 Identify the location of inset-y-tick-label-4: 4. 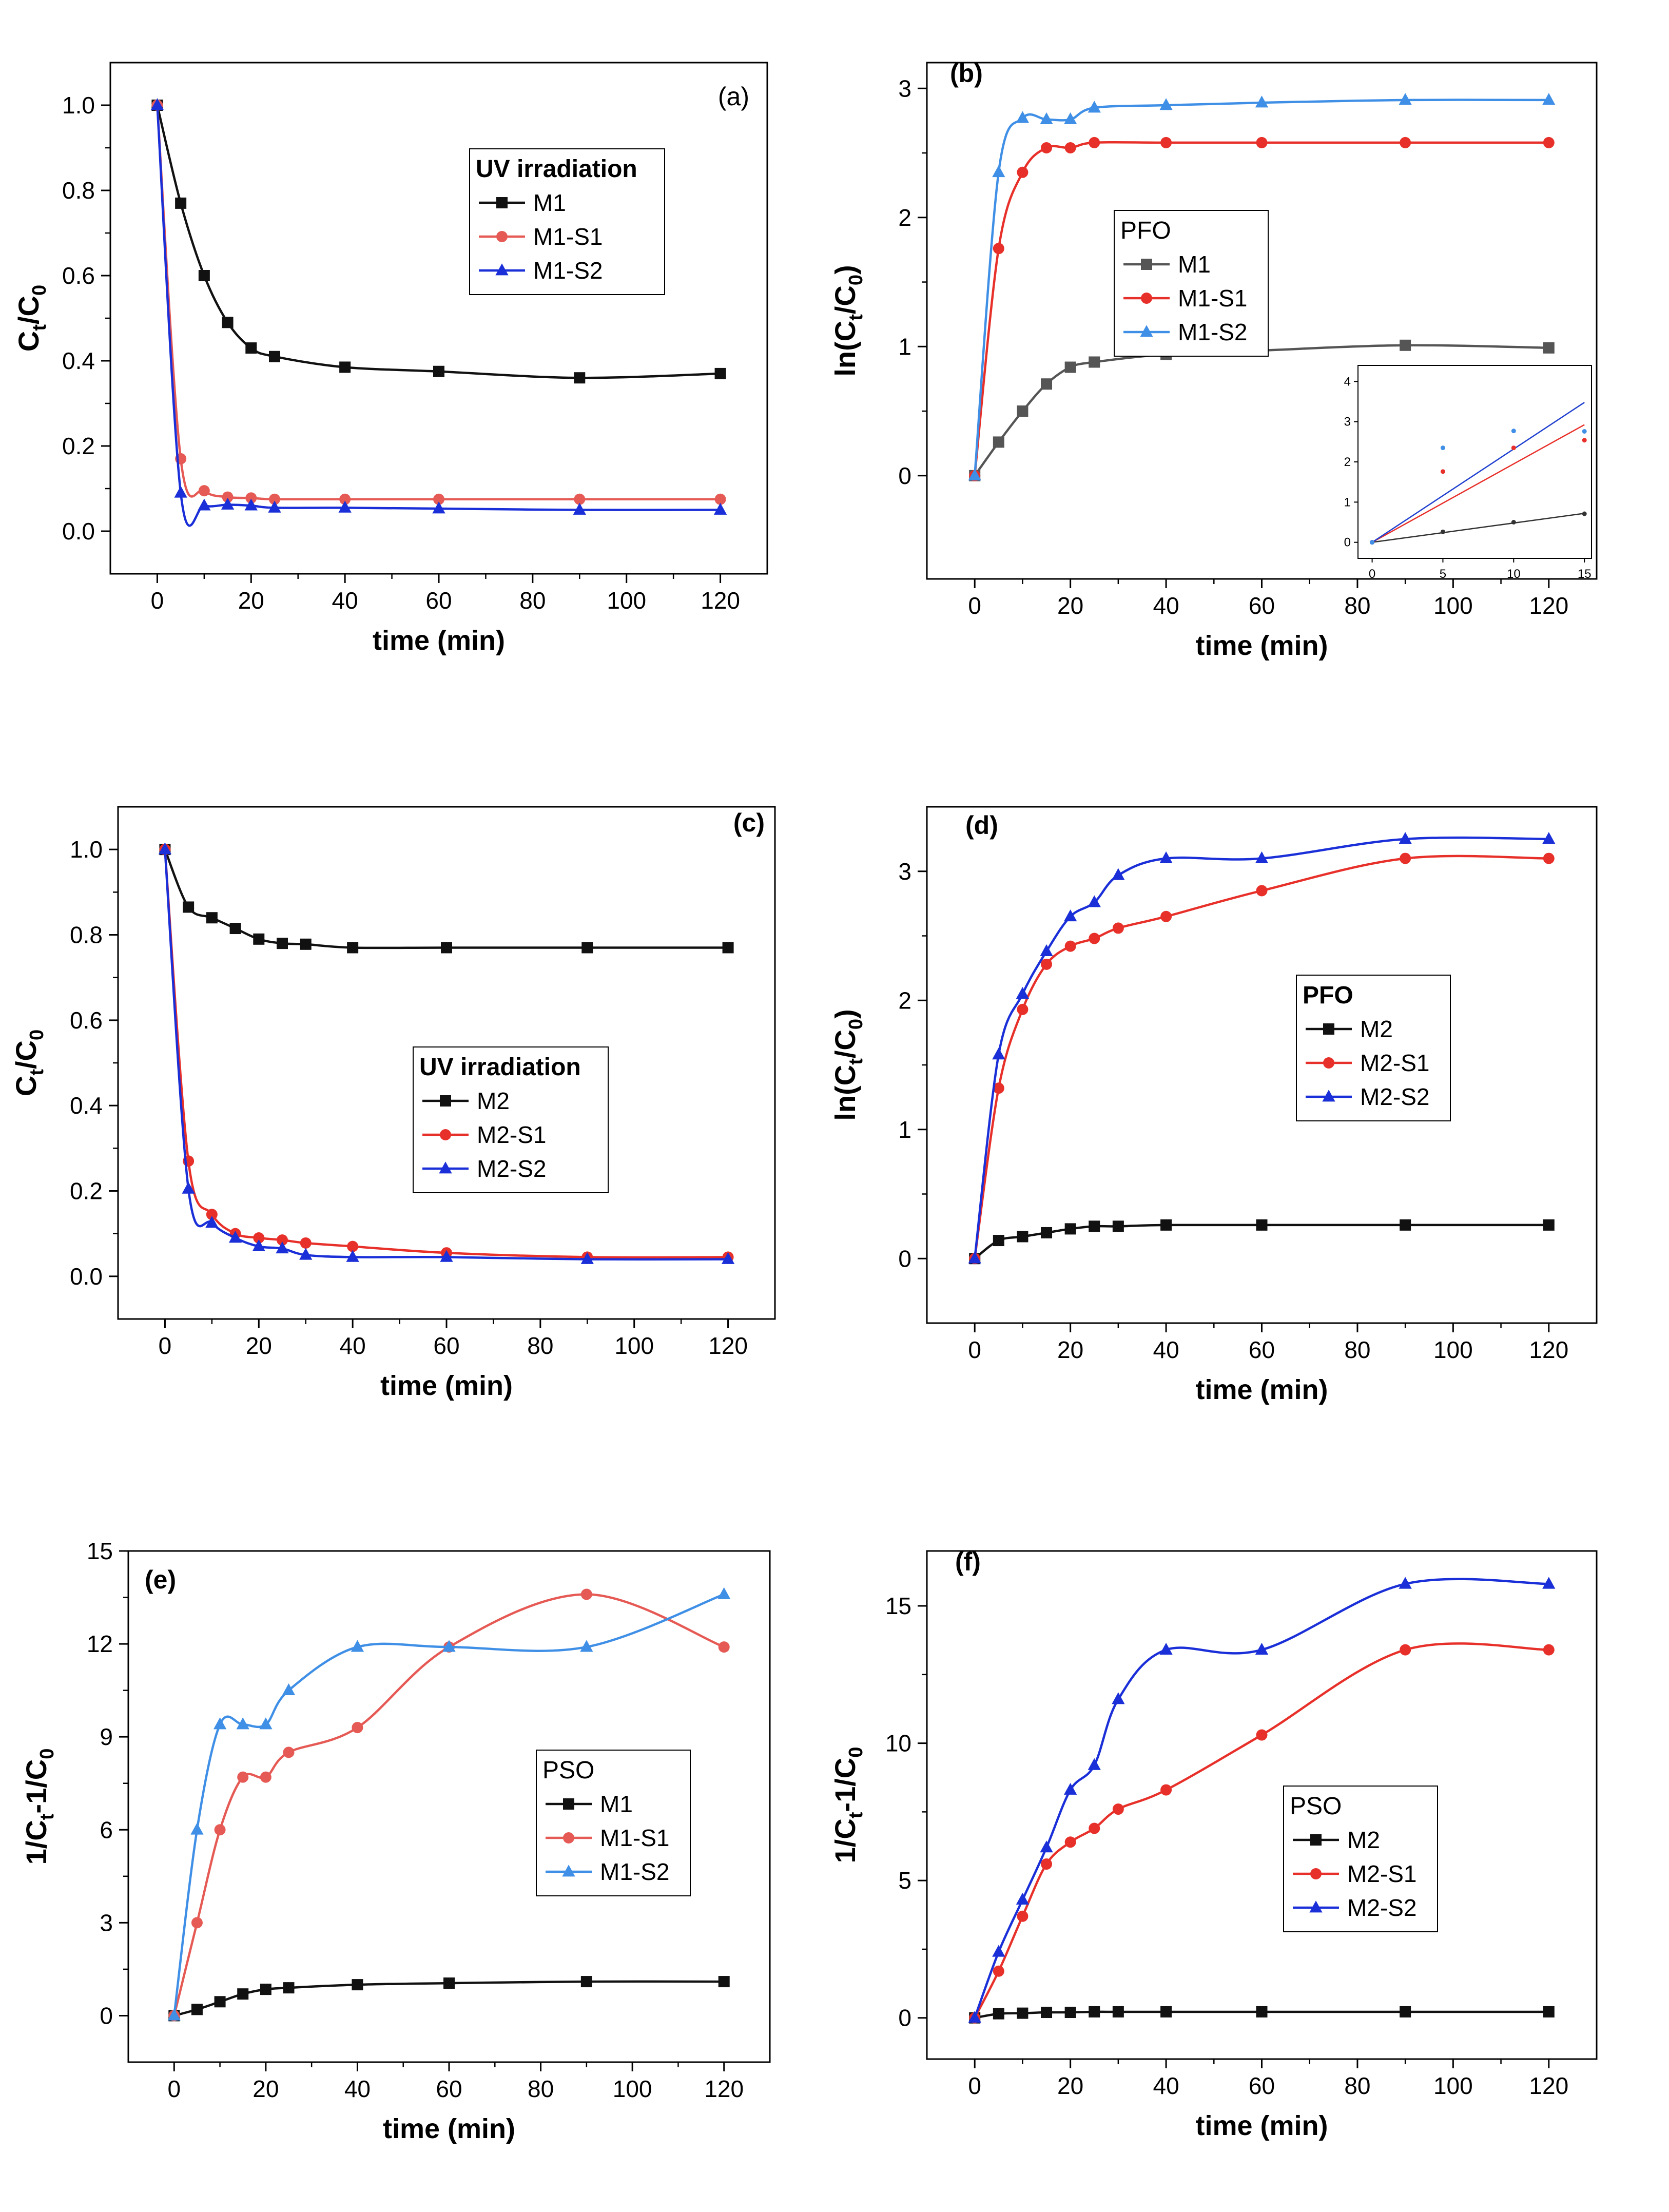
(1347, 382).